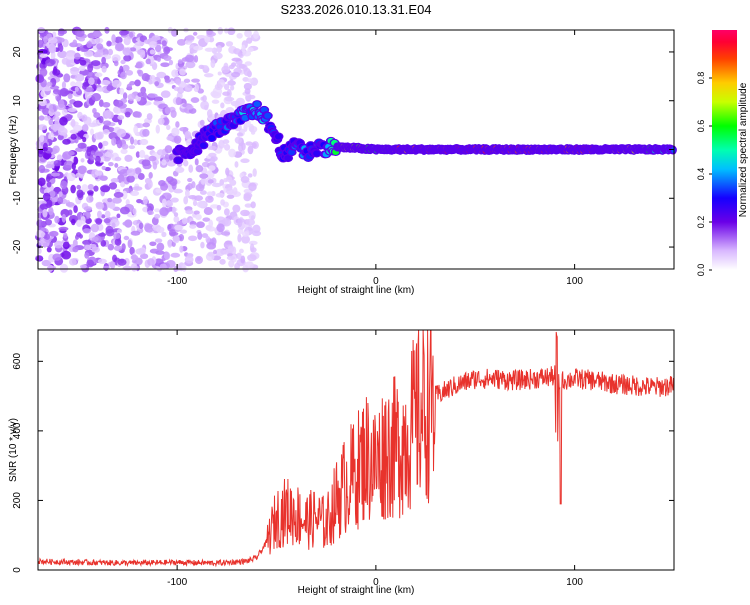 The width and height of the screenshot is (750, 605). Describe the element at coordinates (17, 101) in the screenshot. I see `spectrogram-y-tick-label: 10` at that location.